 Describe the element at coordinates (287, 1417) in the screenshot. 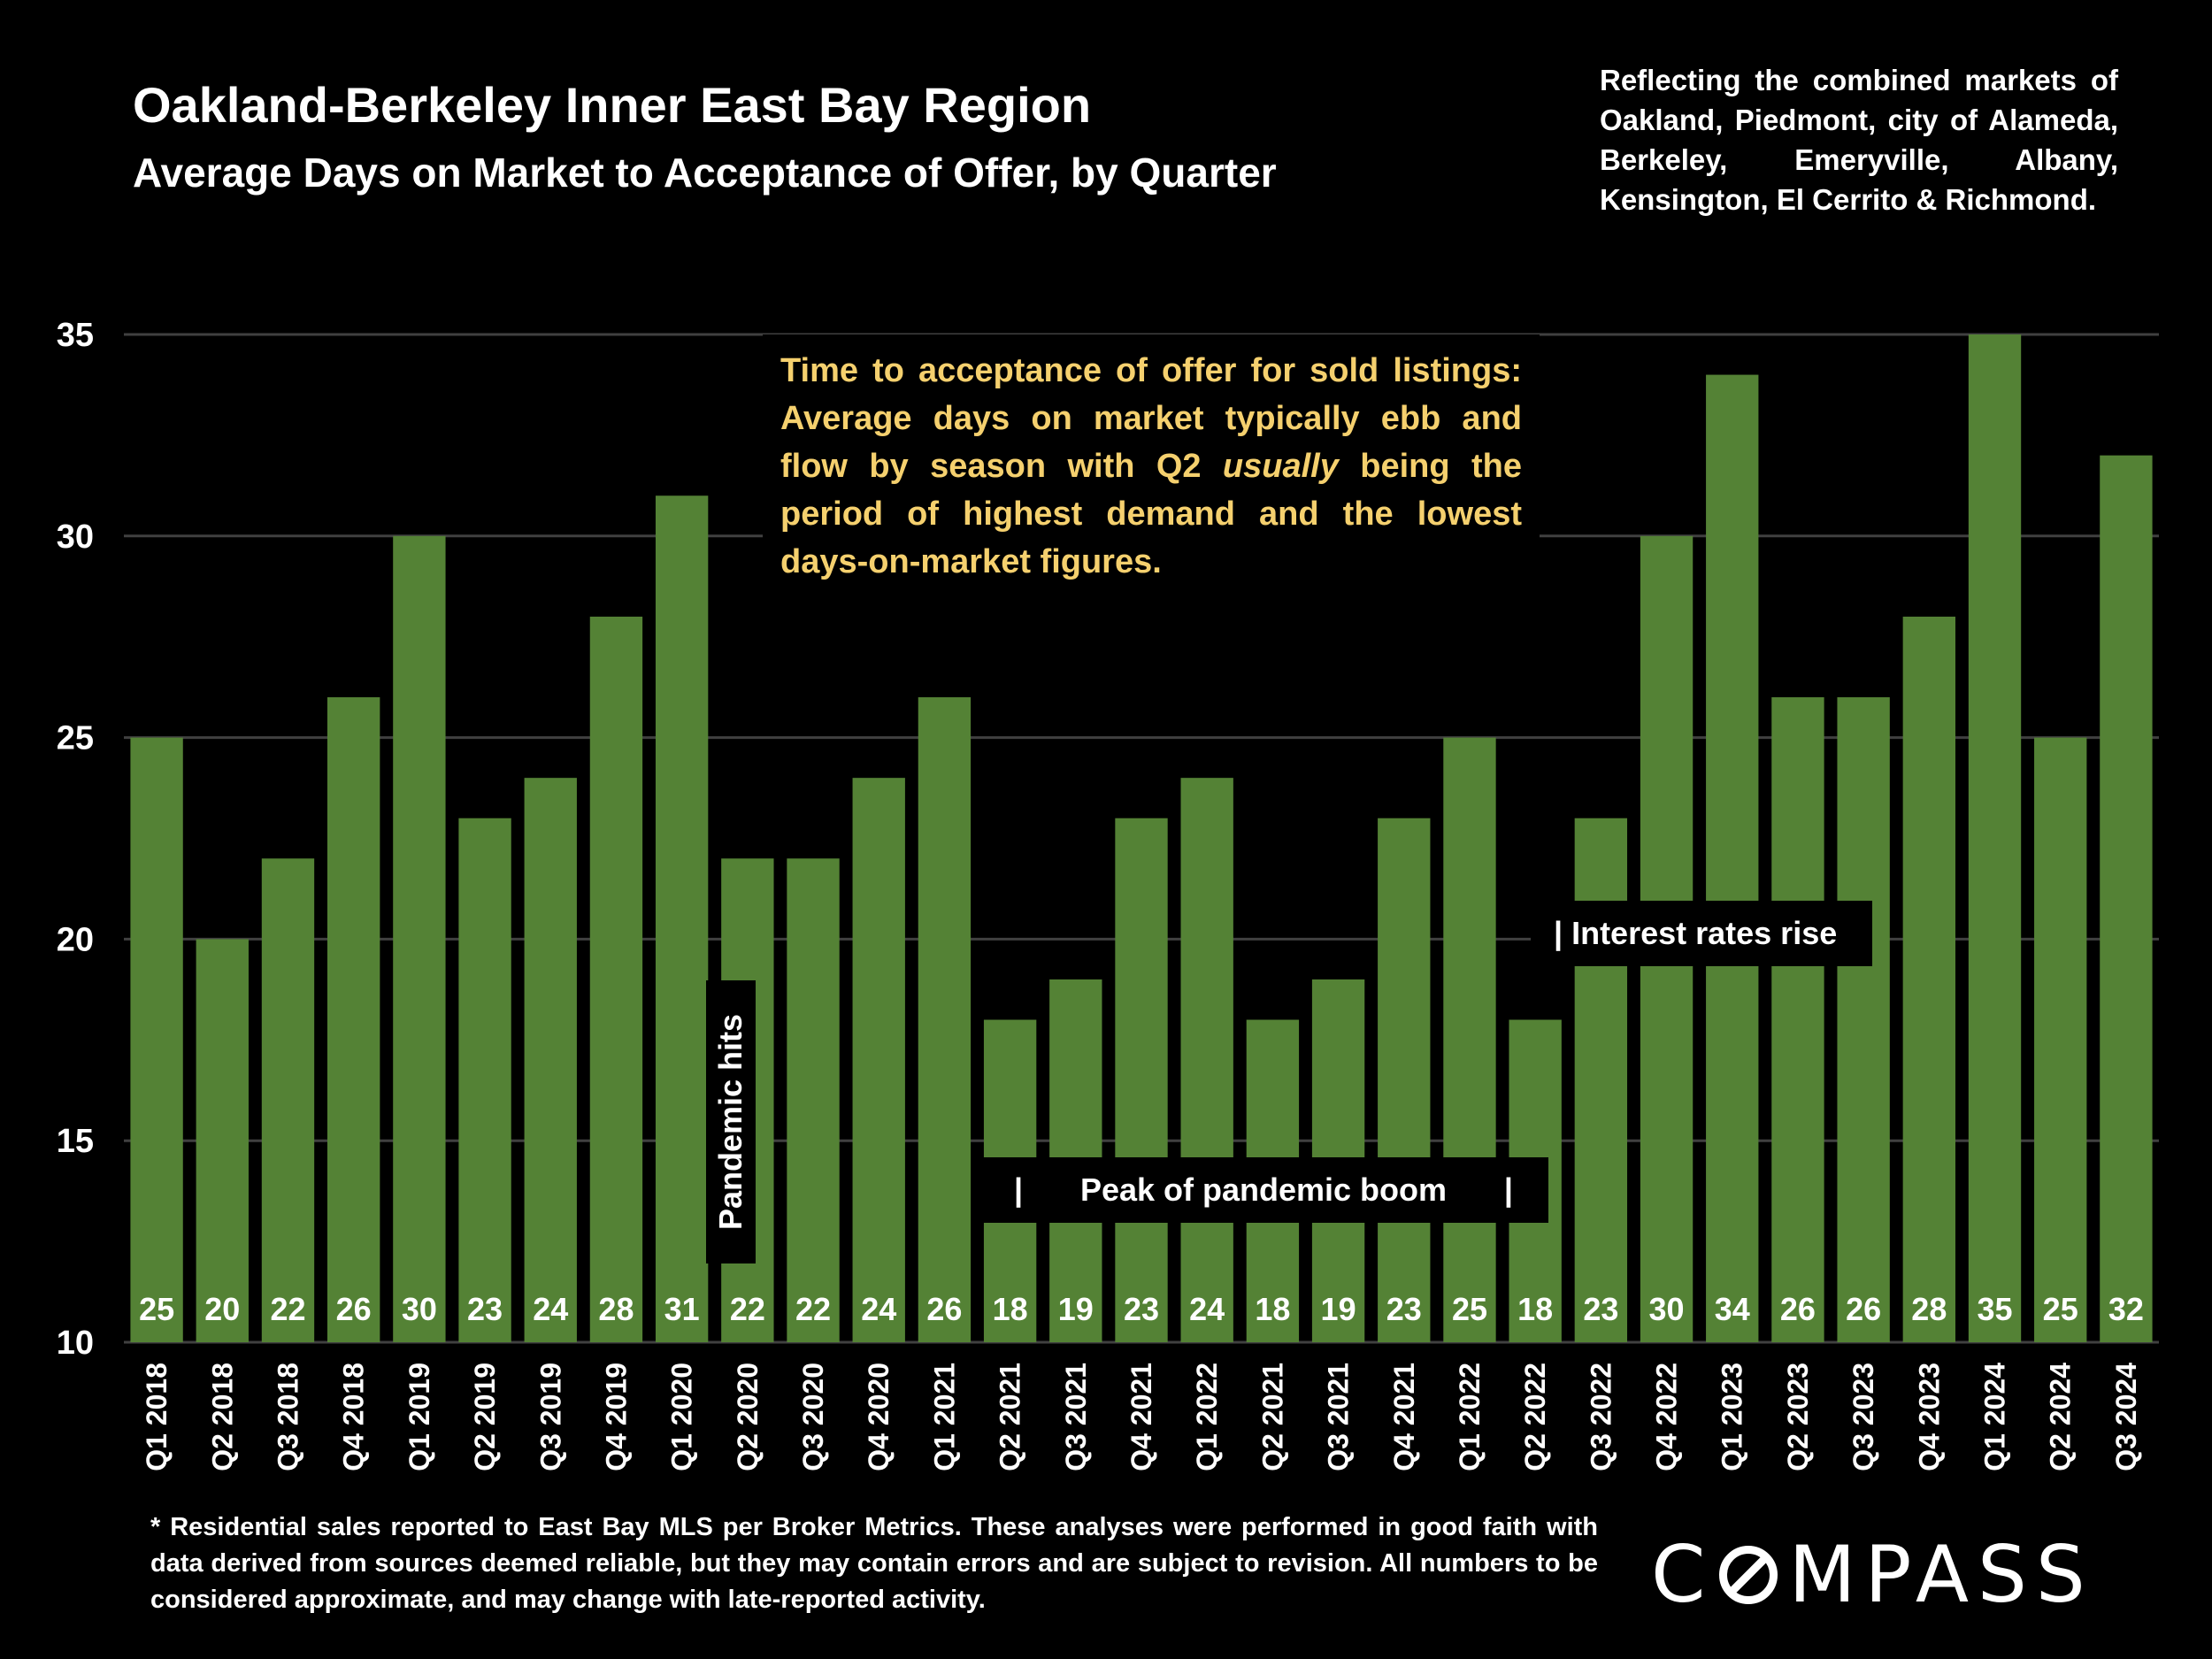

I see `x-tick-label: Q3 2018` at that location.